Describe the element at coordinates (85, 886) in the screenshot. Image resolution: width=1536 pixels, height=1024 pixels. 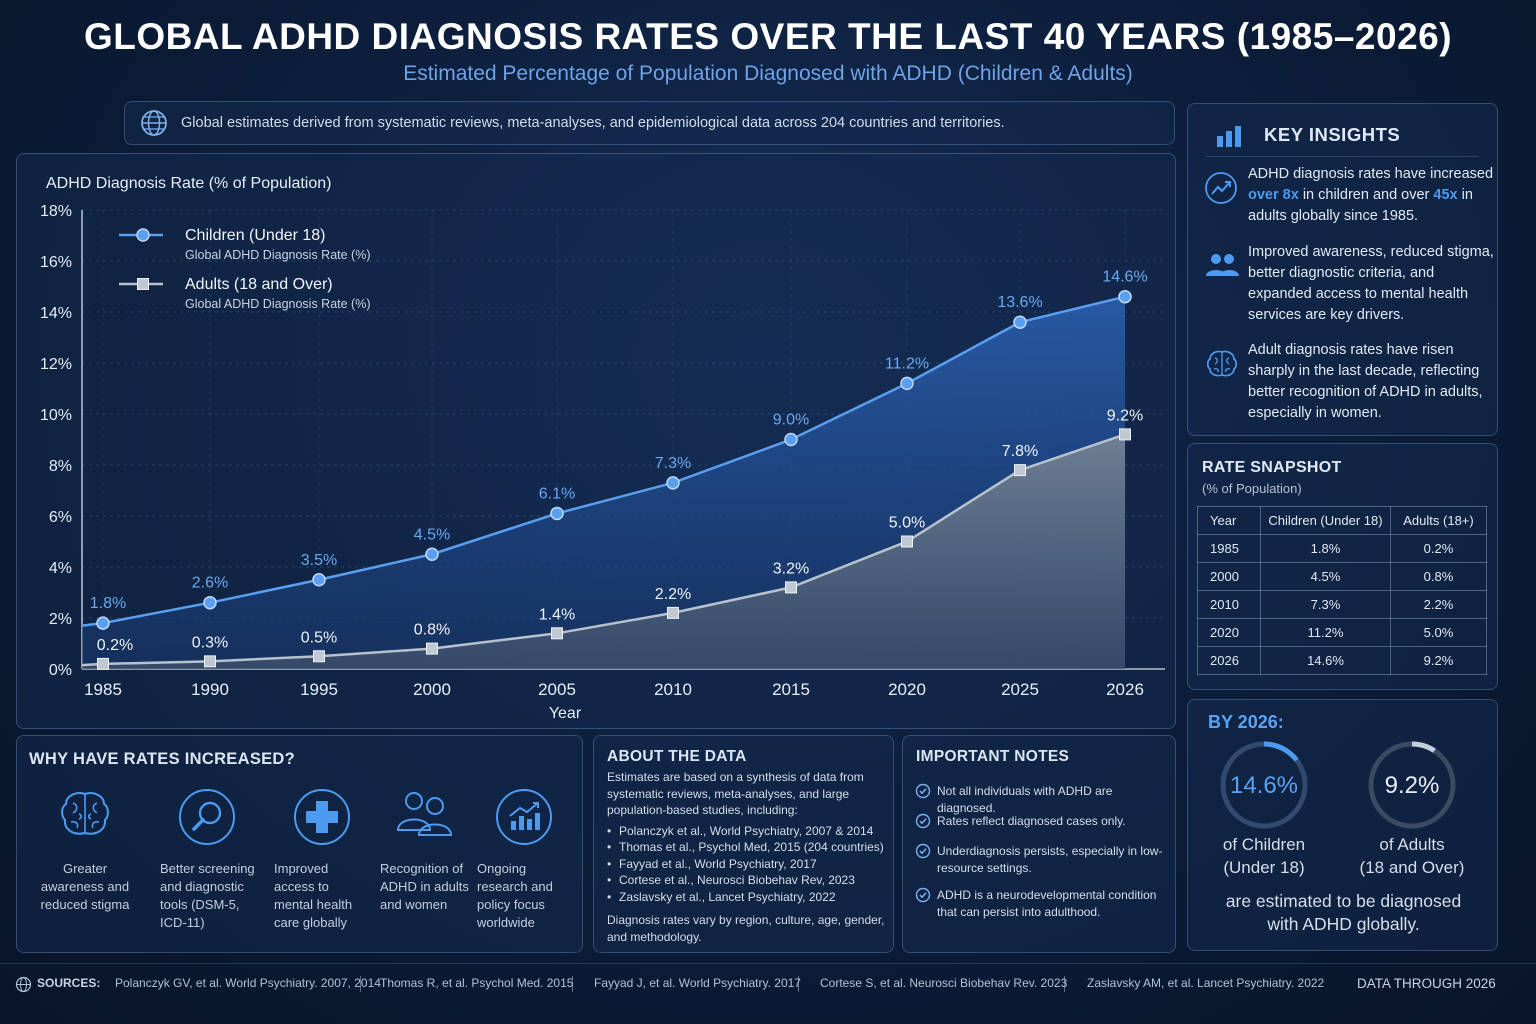
I see `why-item-text: Greater awareness and reduced stigma` at that location.